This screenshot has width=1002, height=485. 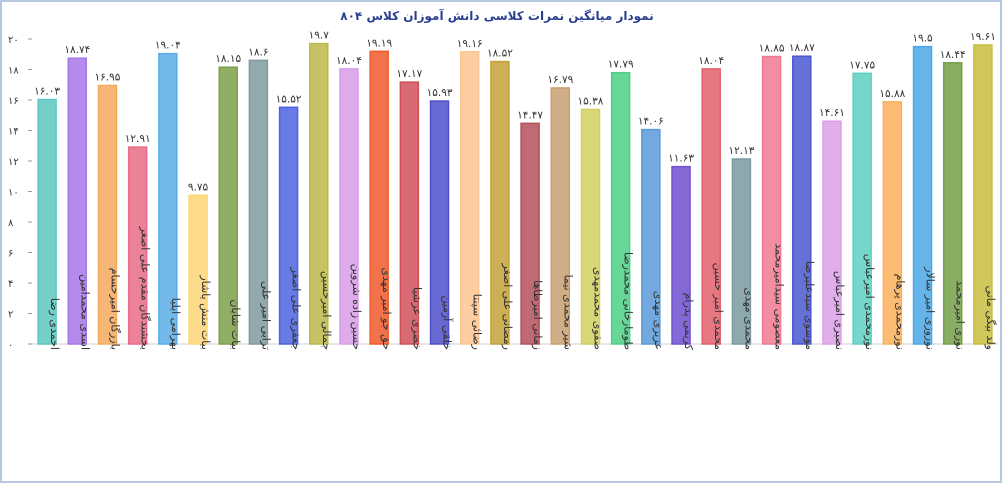 What do you see at coordinates (175, 324) in the screenshot?
I see `x-tick-label: بهرامی ایلیا` at bounding box center [175, 324].